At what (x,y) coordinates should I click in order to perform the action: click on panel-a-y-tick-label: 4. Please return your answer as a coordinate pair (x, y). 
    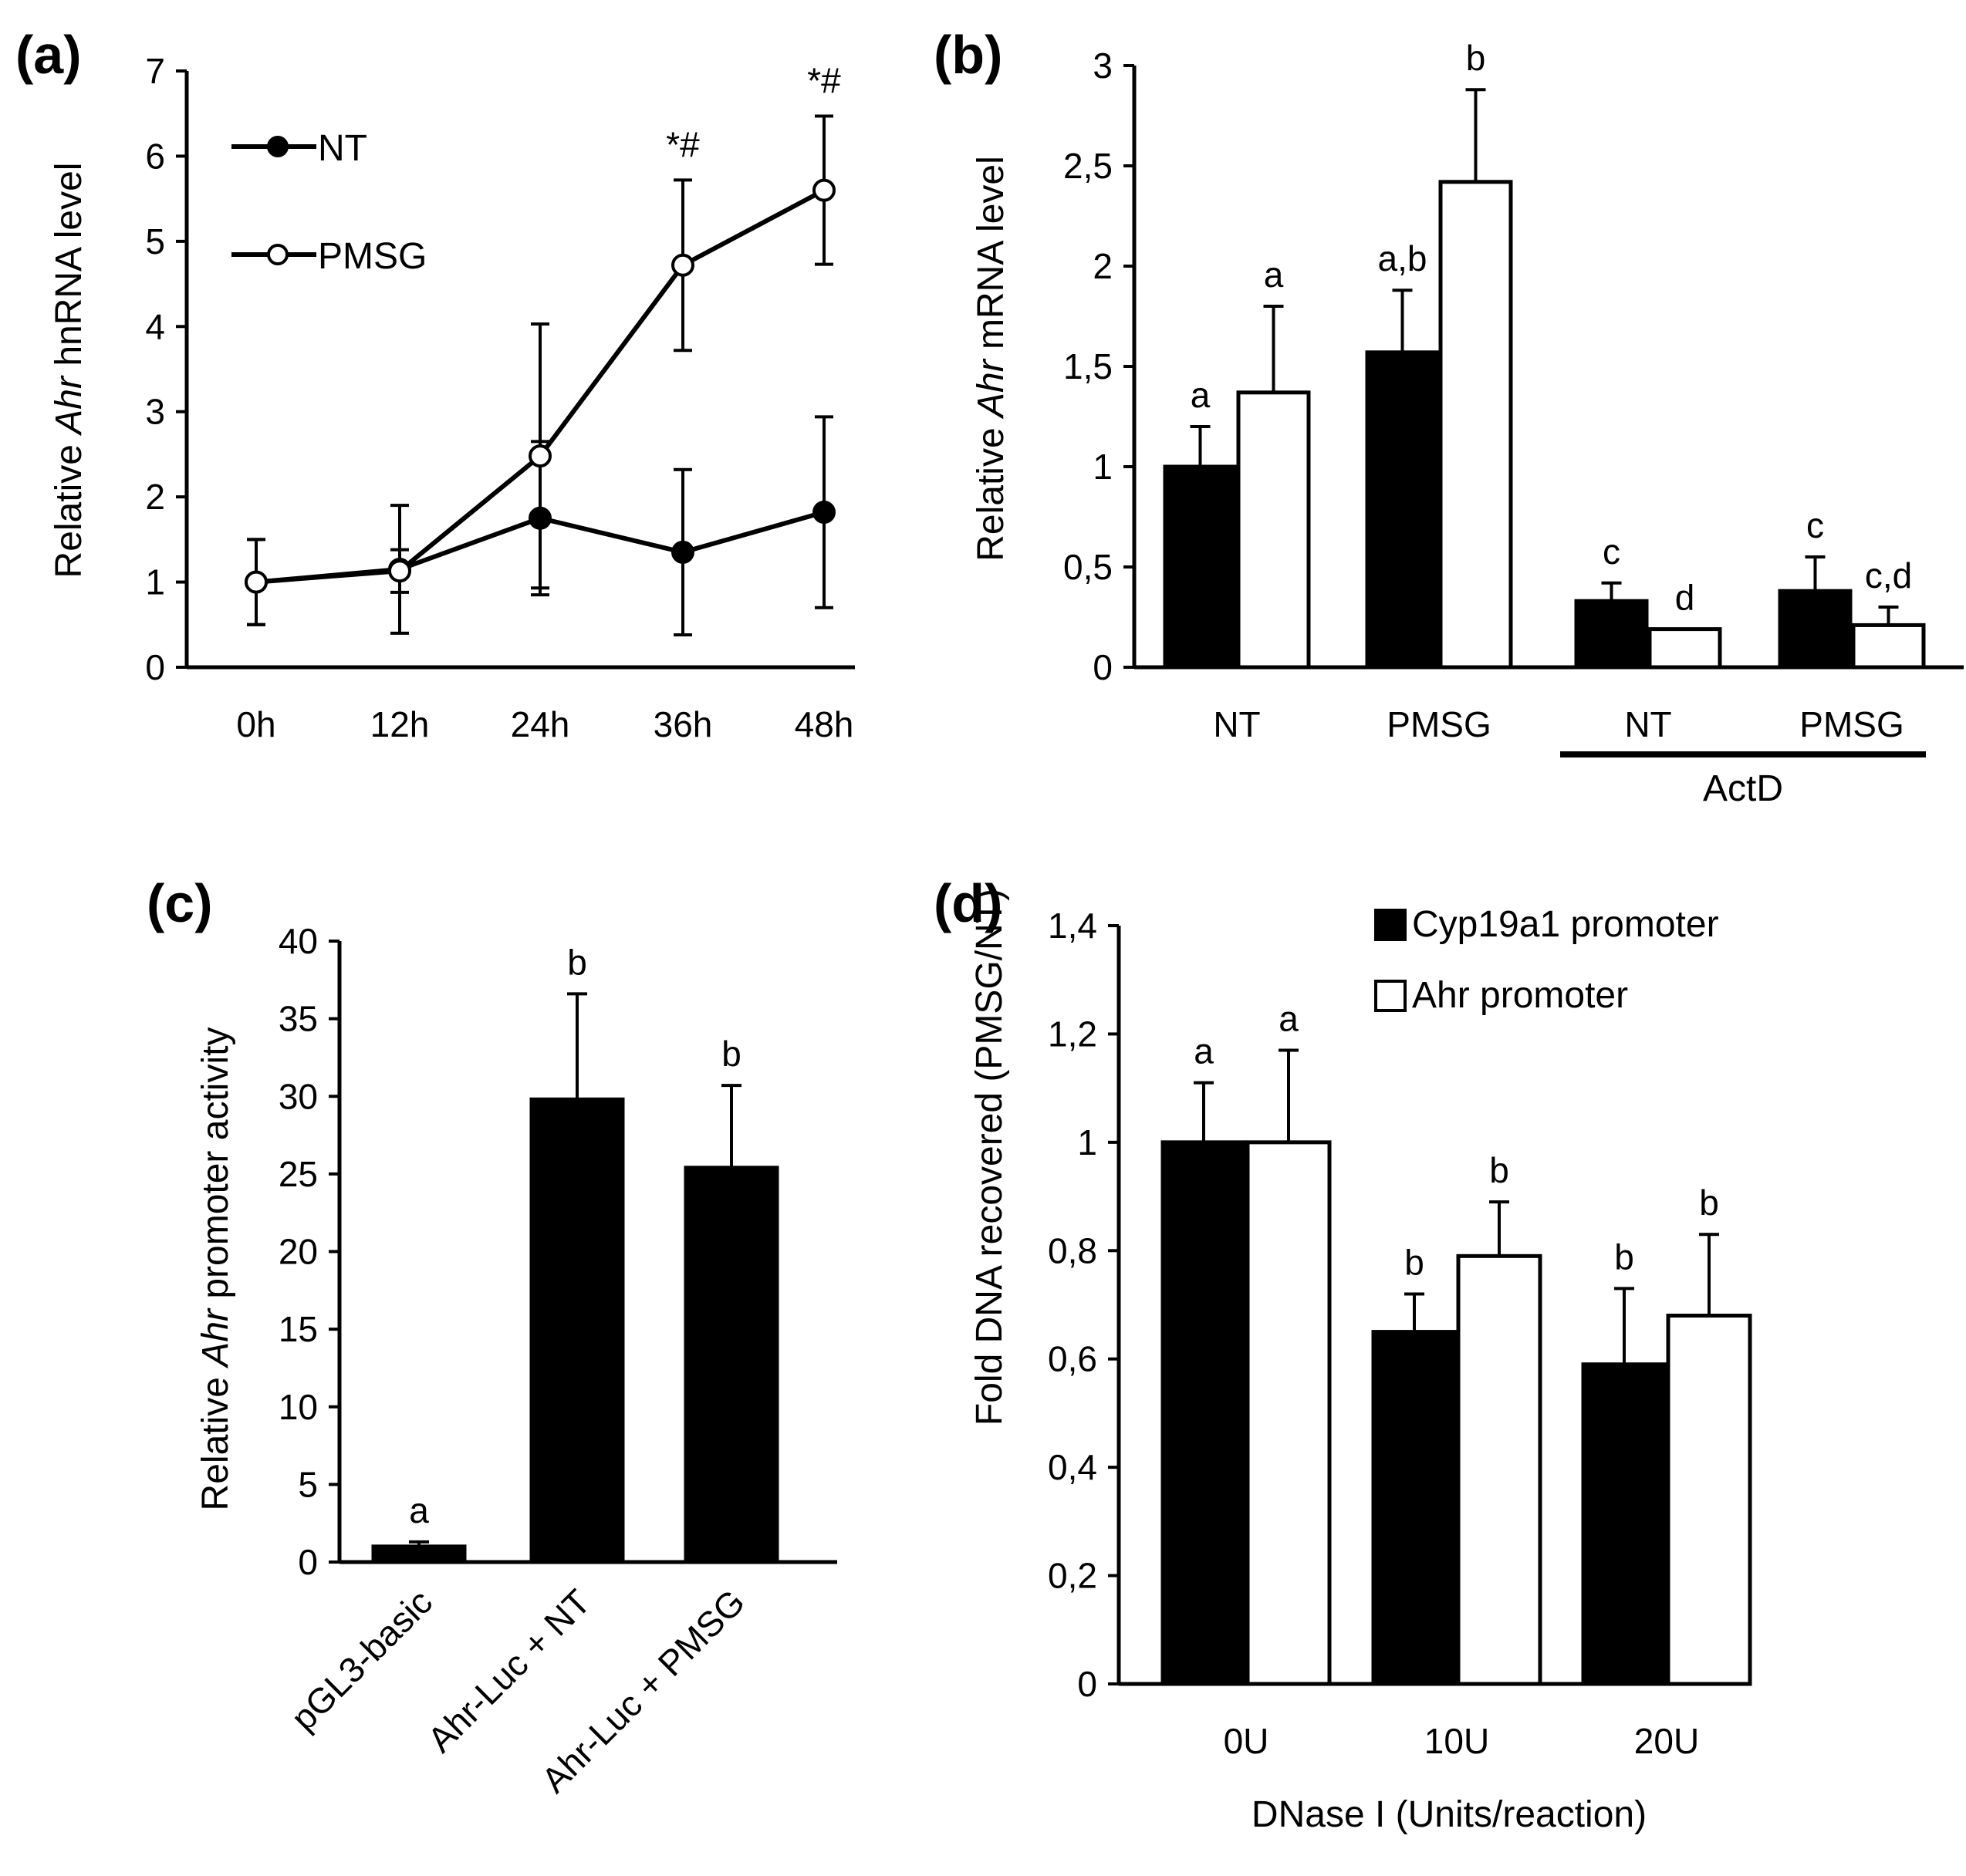
    Looking at the image, I should click on (155, 326).